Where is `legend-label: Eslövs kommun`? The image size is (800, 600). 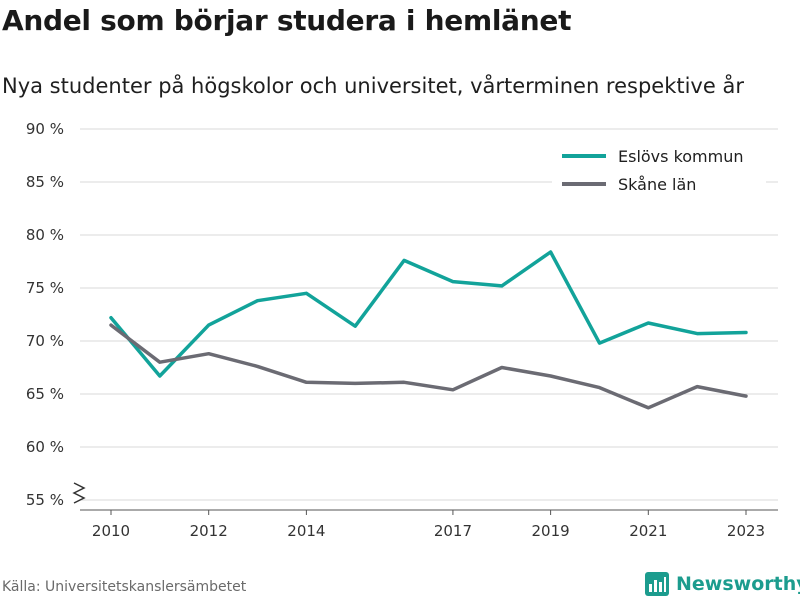 legend-label: Eslövs kommun is located at coordinates (681, 156).